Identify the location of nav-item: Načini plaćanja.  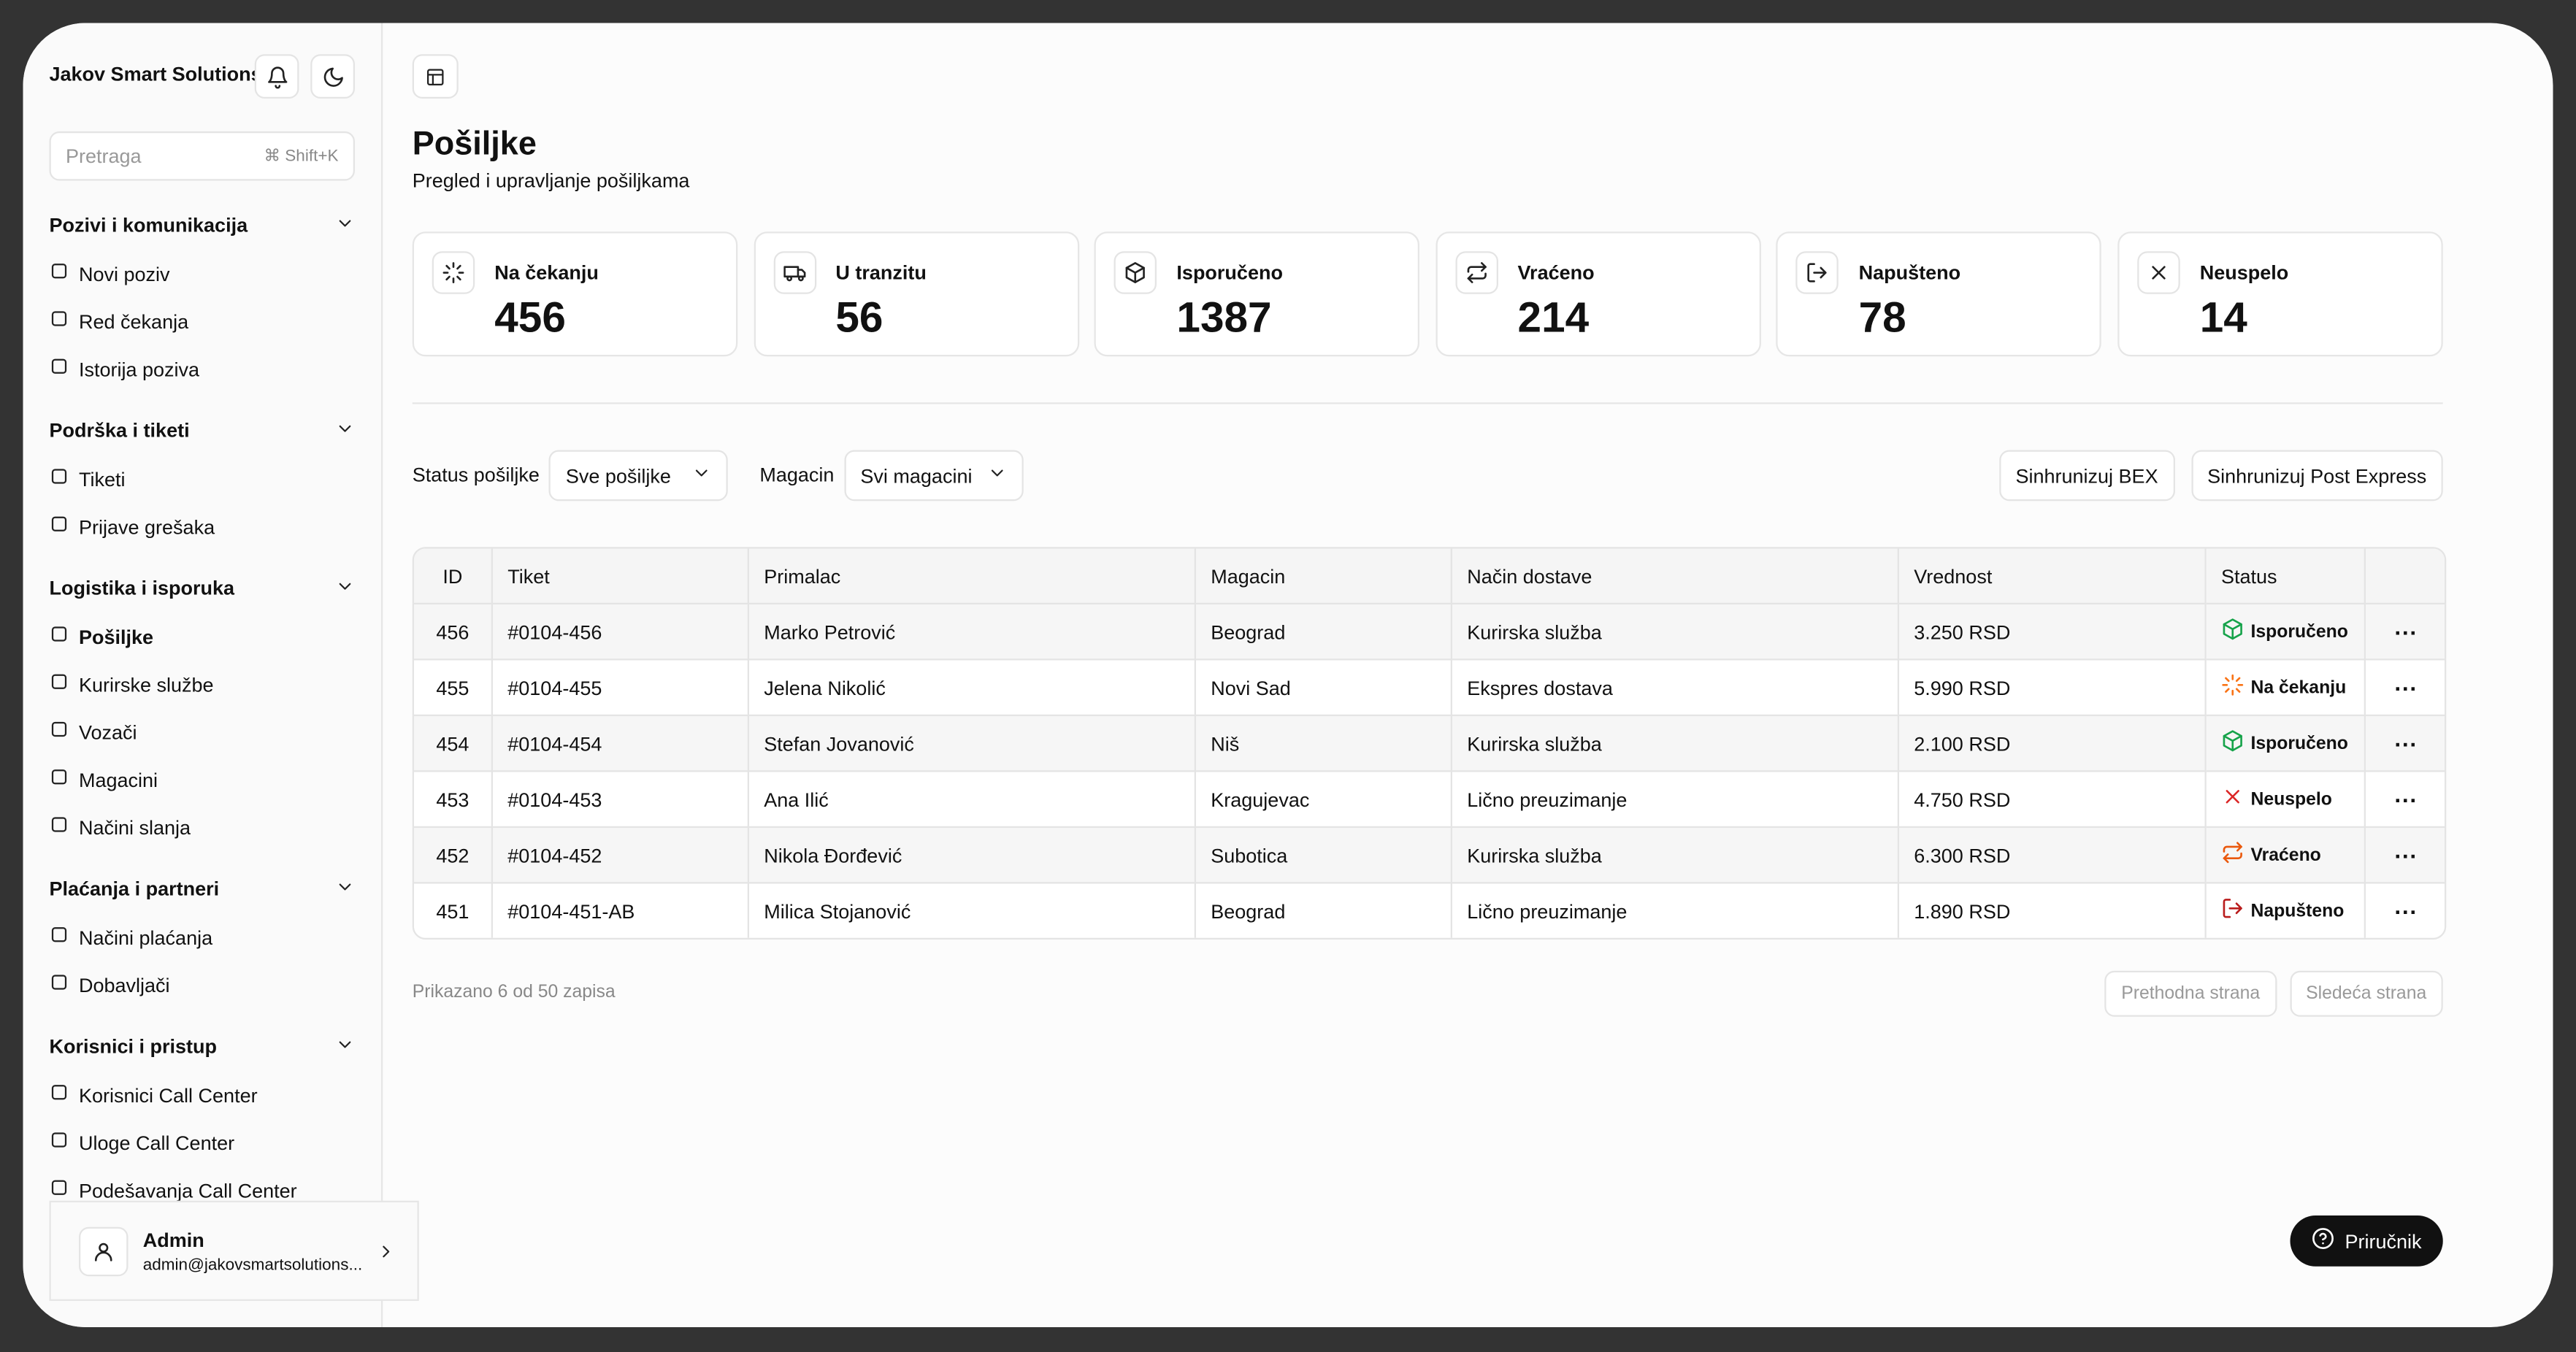
(131, 937).